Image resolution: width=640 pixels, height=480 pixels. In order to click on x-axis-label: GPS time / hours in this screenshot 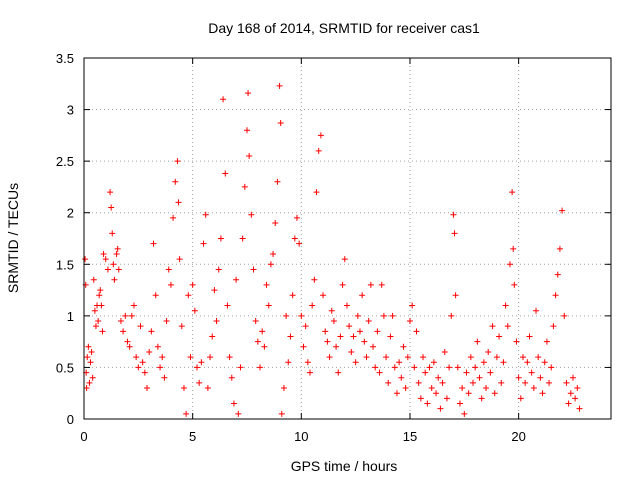, I will do `click(344, 466)`.